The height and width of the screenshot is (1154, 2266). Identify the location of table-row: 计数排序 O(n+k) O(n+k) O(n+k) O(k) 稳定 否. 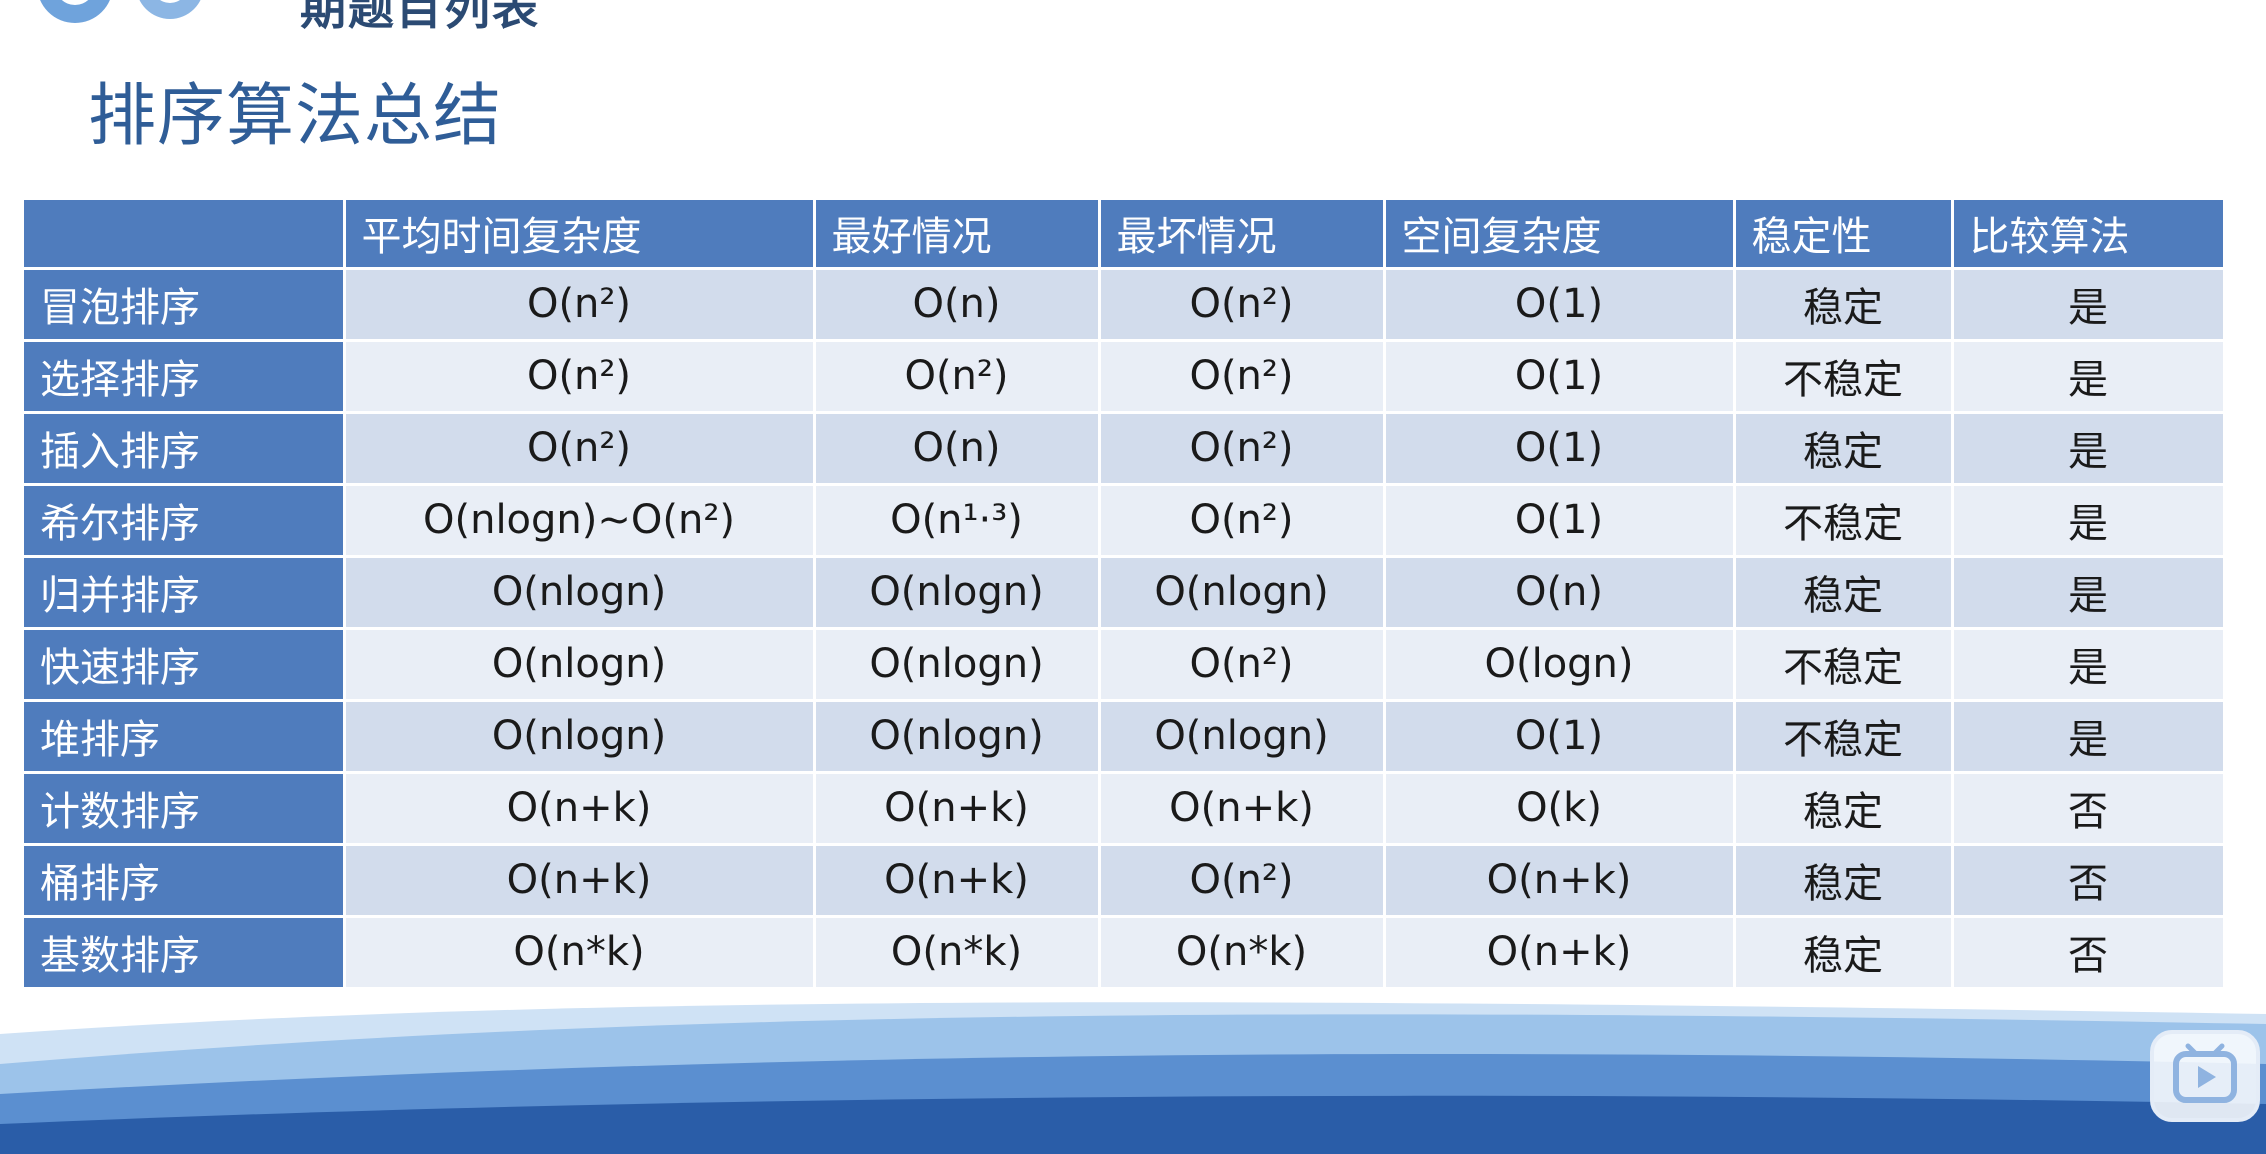
(1125, 809).